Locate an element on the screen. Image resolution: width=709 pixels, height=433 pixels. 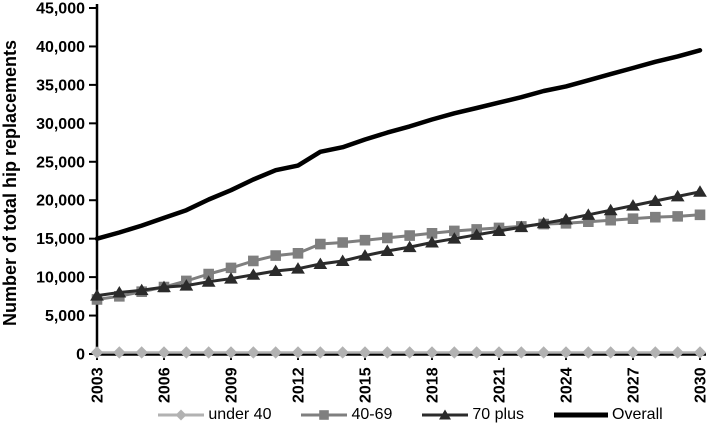
y-tick-label: 40,000 is located at coordinates (60, 47).